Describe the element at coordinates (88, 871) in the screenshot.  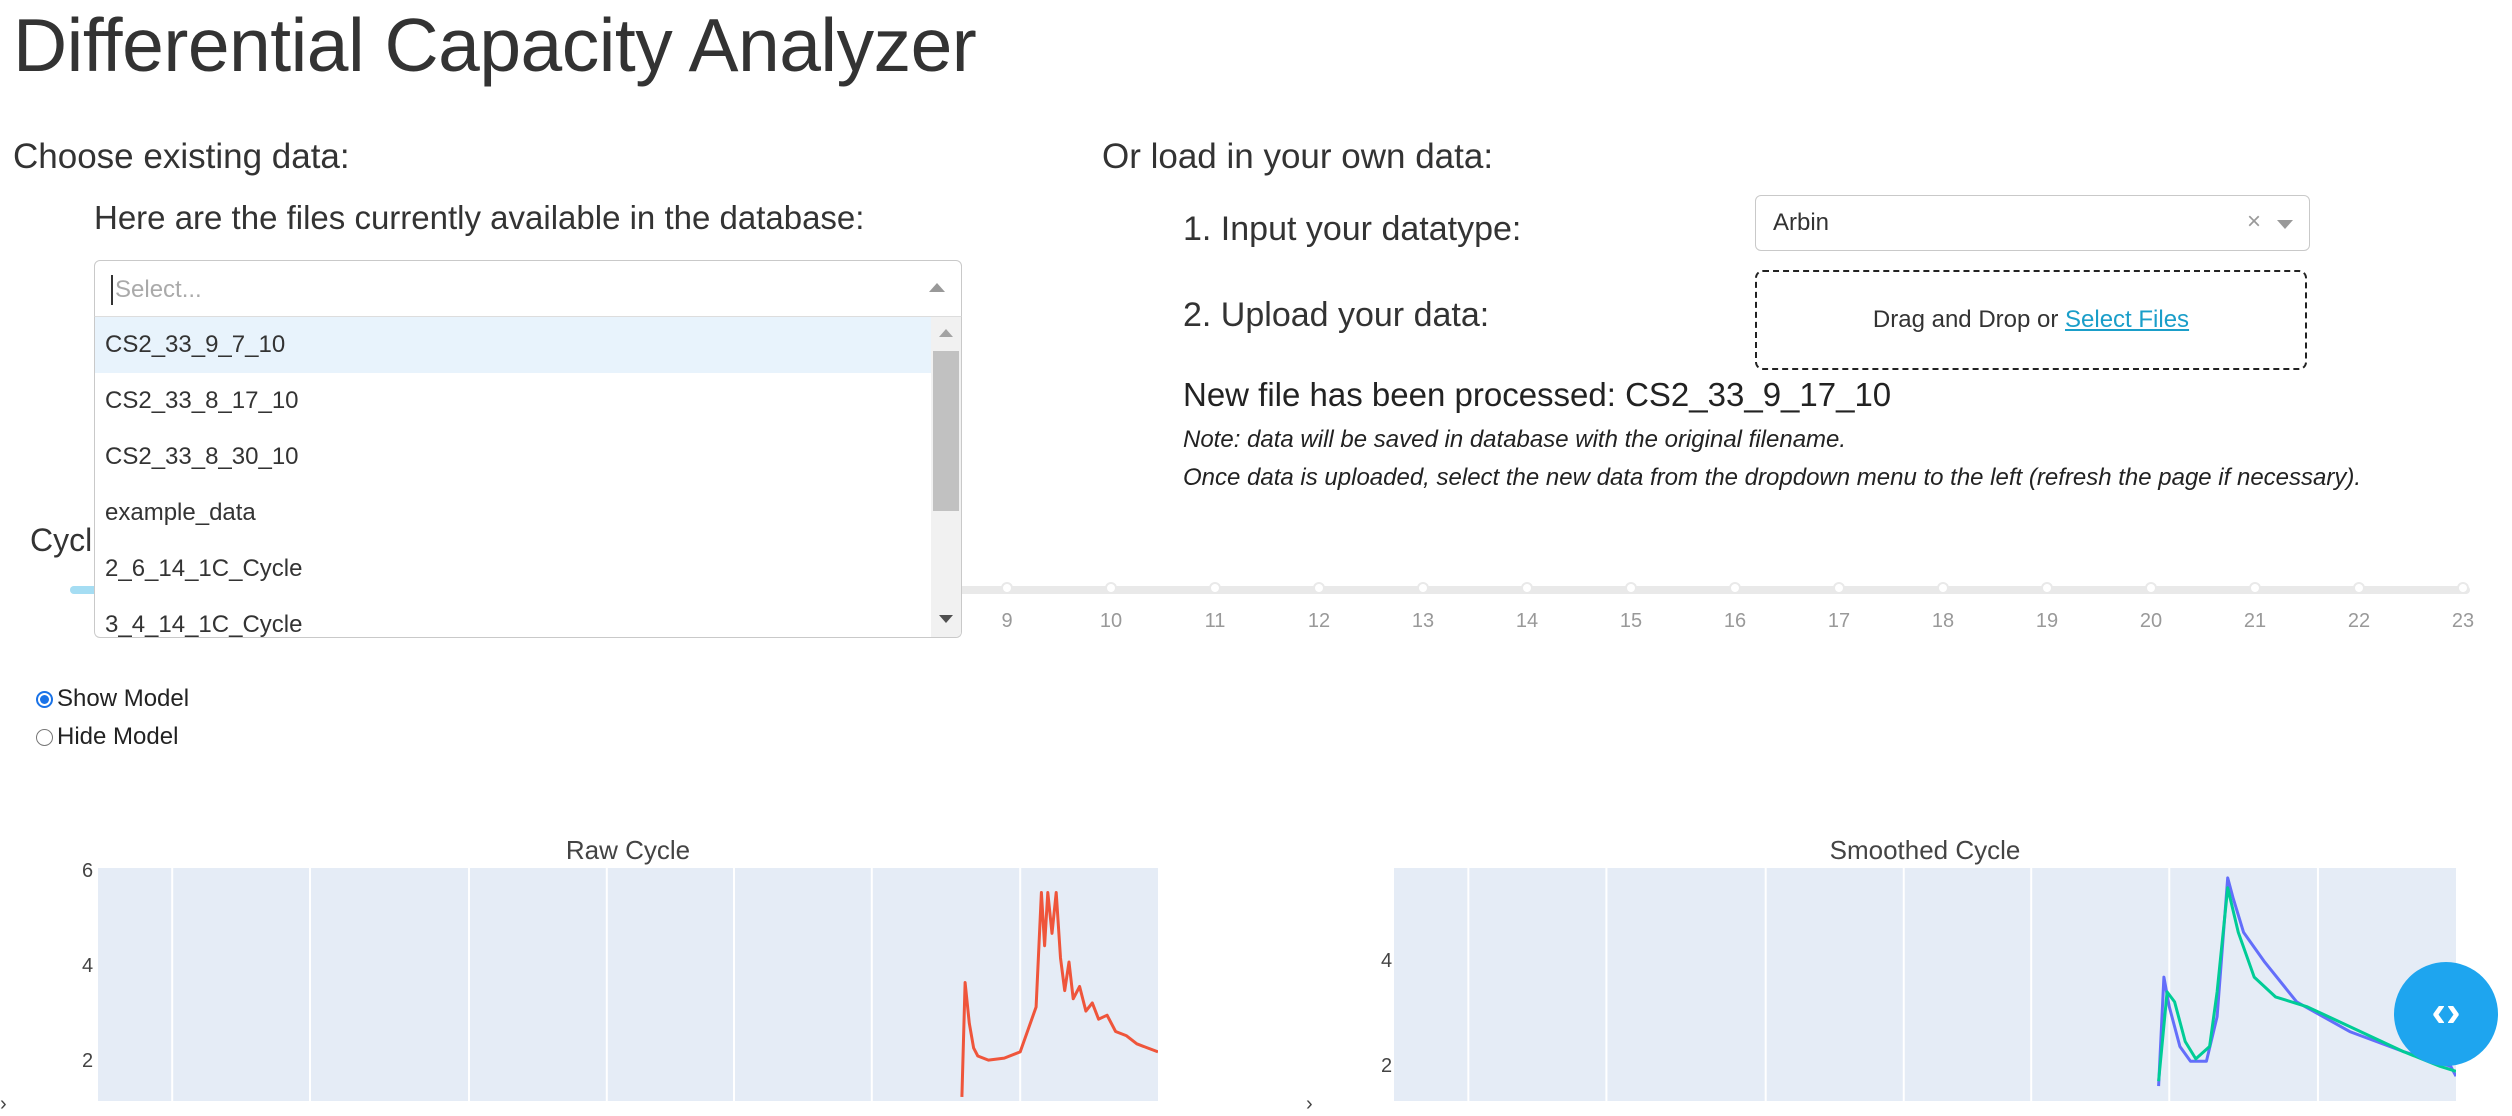
I see `raw-ytick-label: 6` at that location.